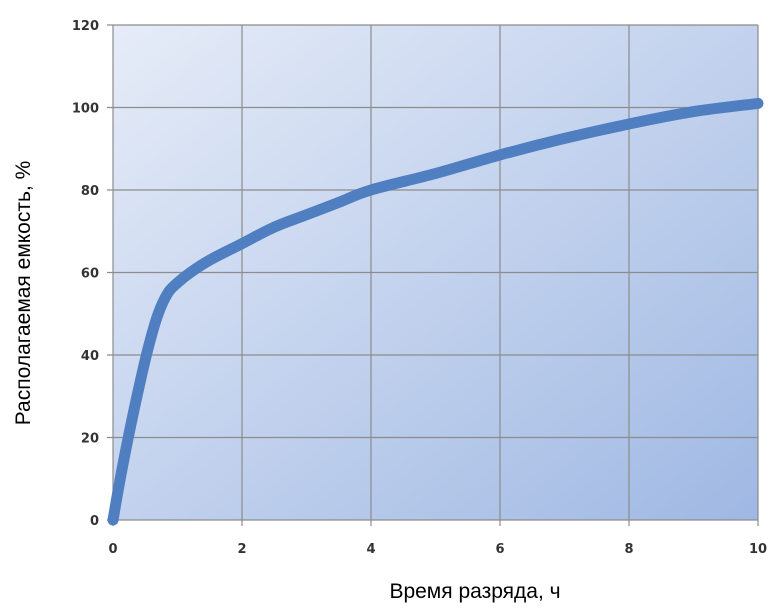 This screenshot has width=769, height=614. I want to click on x-tick-label: 2, so click(241, 549).